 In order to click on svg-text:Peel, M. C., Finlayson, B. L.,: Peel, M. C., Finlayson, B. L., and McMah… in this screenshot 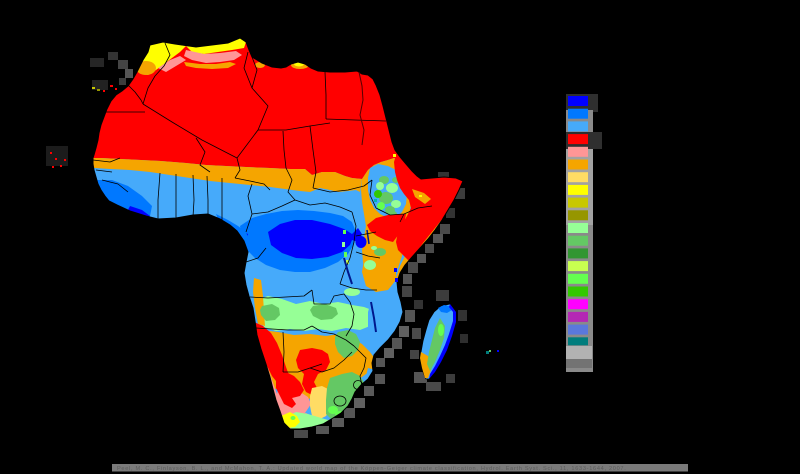, I will do `click(371, 469)`.